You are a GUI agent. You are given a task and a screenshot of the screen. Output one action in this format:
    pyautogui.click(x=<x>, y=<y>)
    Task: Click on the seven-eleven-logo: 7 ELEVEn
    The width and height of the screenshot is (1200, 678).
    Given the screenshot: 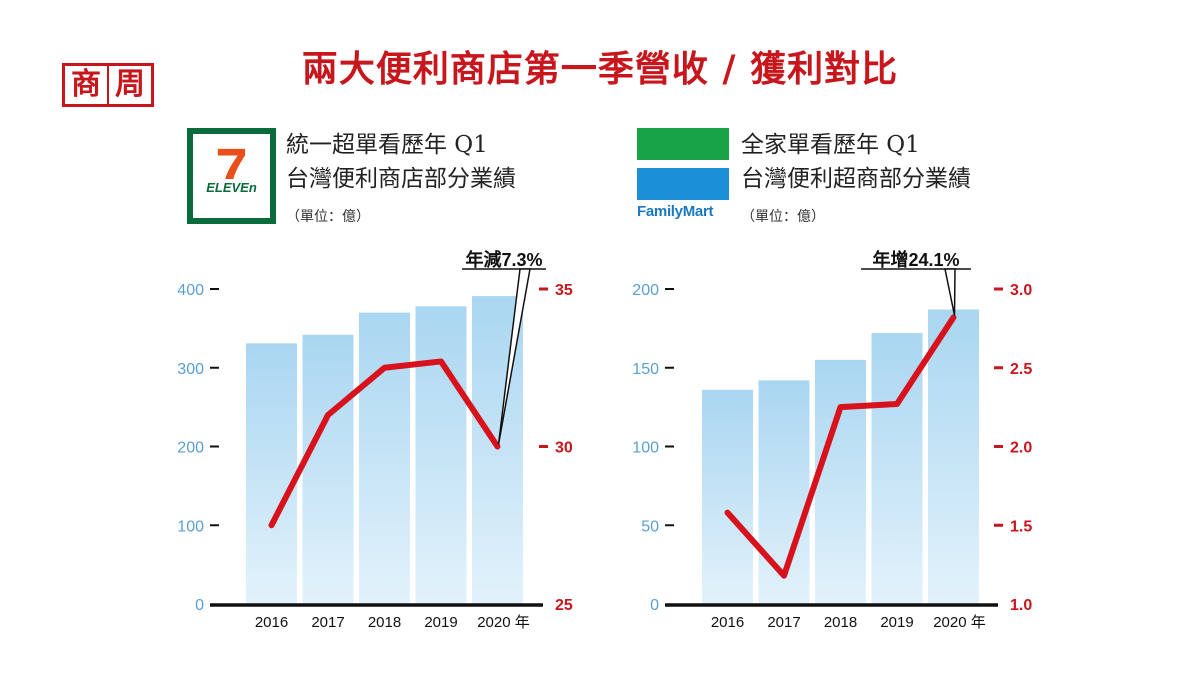 What is the action you would take?
    pyautogui.click(x=231, y=176)
    